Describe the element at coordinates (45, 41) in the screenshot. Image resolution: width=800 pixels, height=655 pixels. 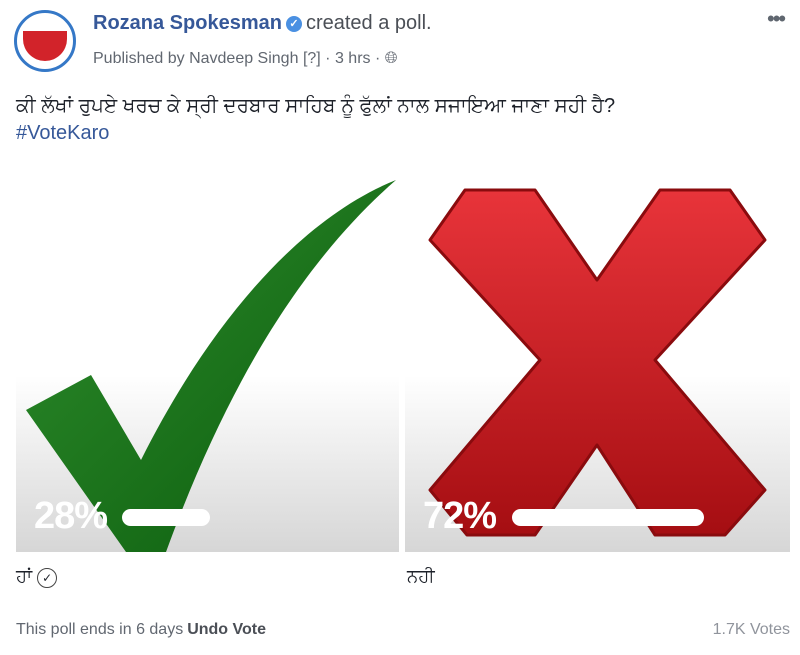
I see `page-avatar` at that location.